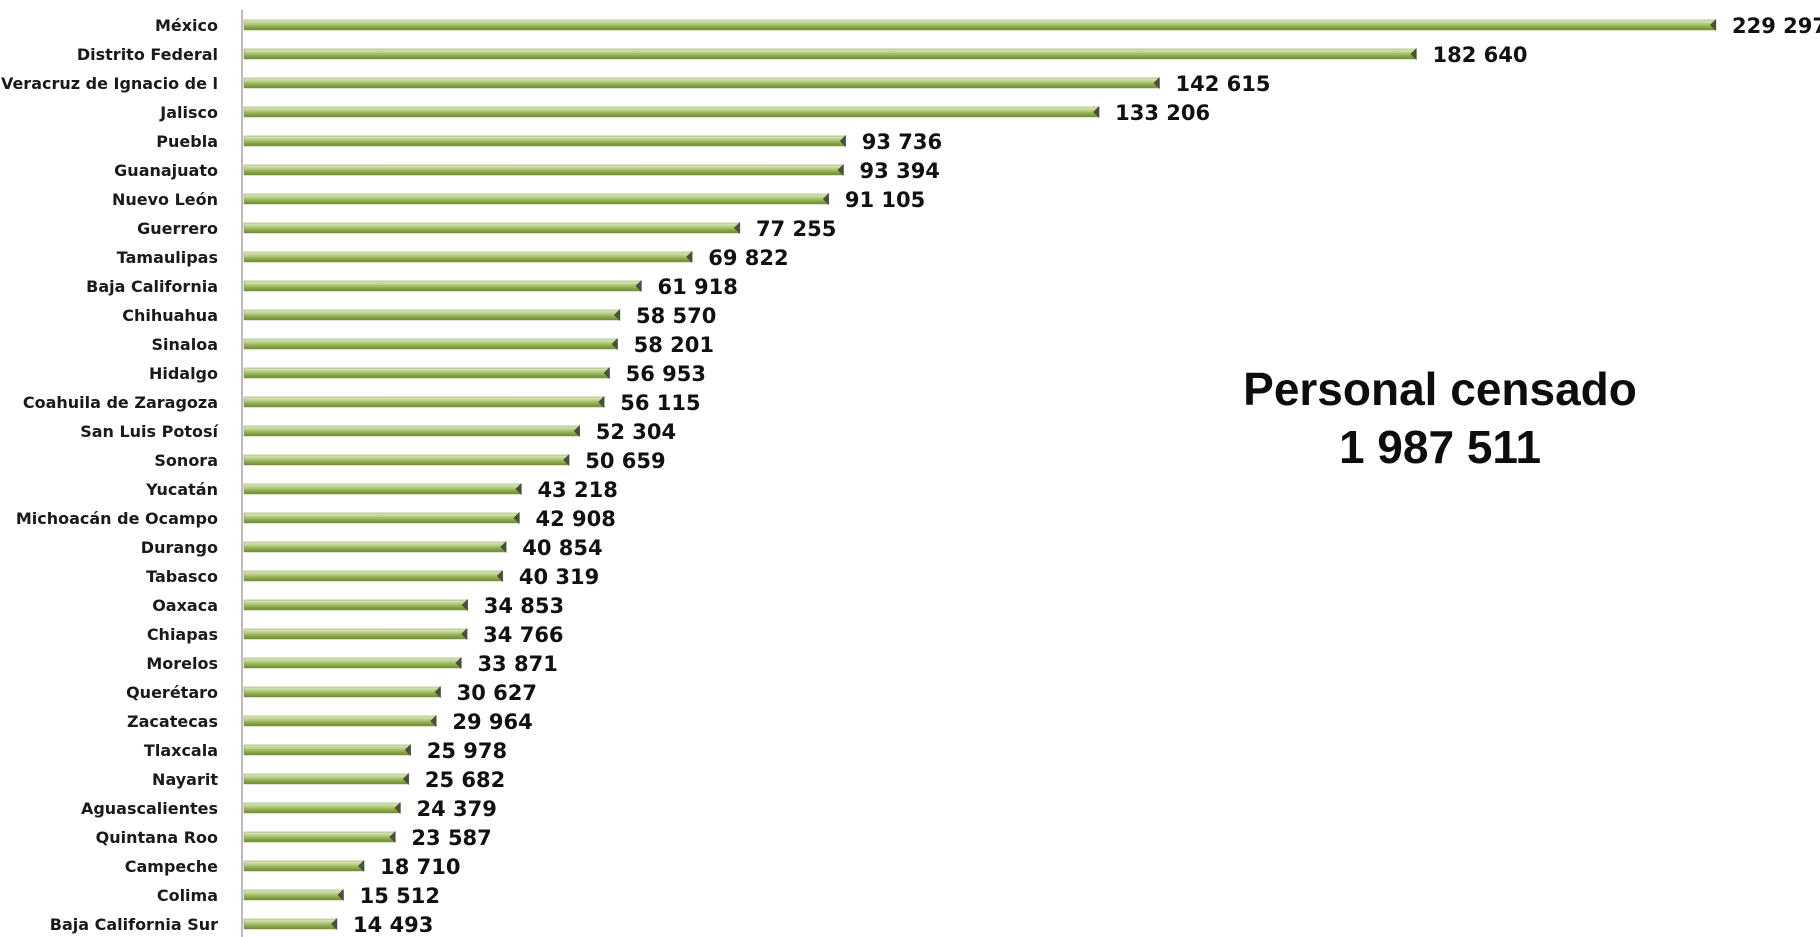 This screenshot has height=937, width=1820. Describe the element at coordinates (171, 866) in the screenshot. I see `category-label: Campeche` at that location.